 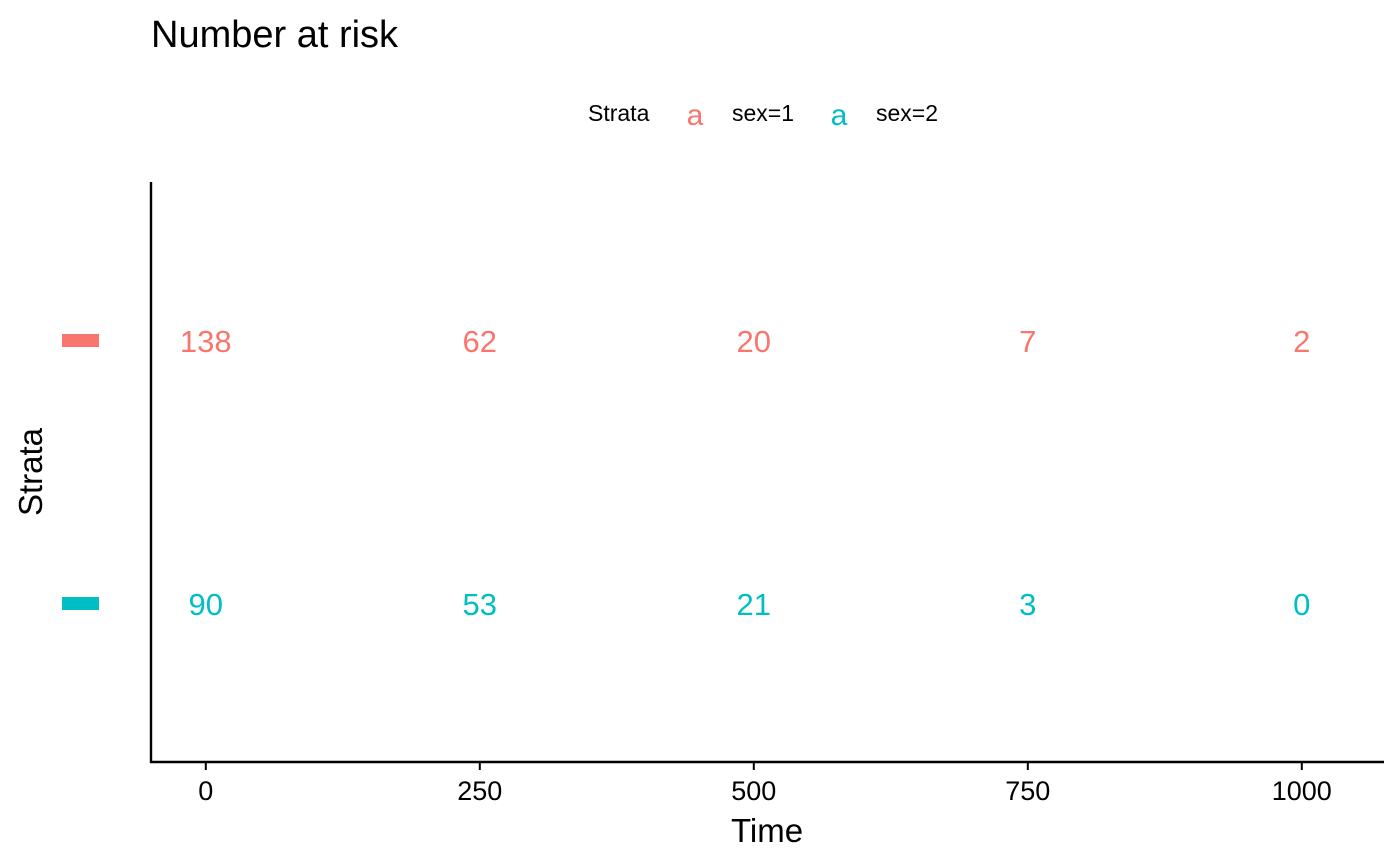 I want to click on risk-count-label: 53, so click(x=480, y=604).